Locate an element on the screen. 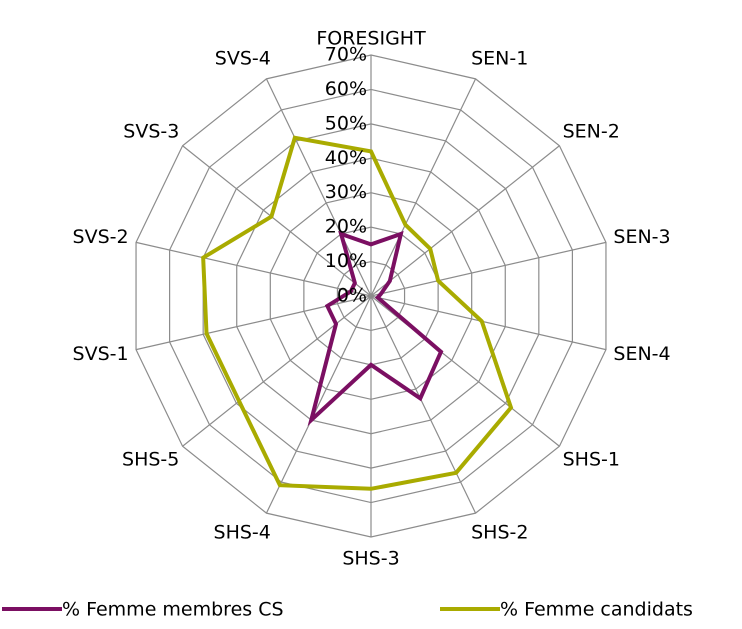 The image size is (742, 629). category-label: SHS-2 is located at coordinates (499, 532).